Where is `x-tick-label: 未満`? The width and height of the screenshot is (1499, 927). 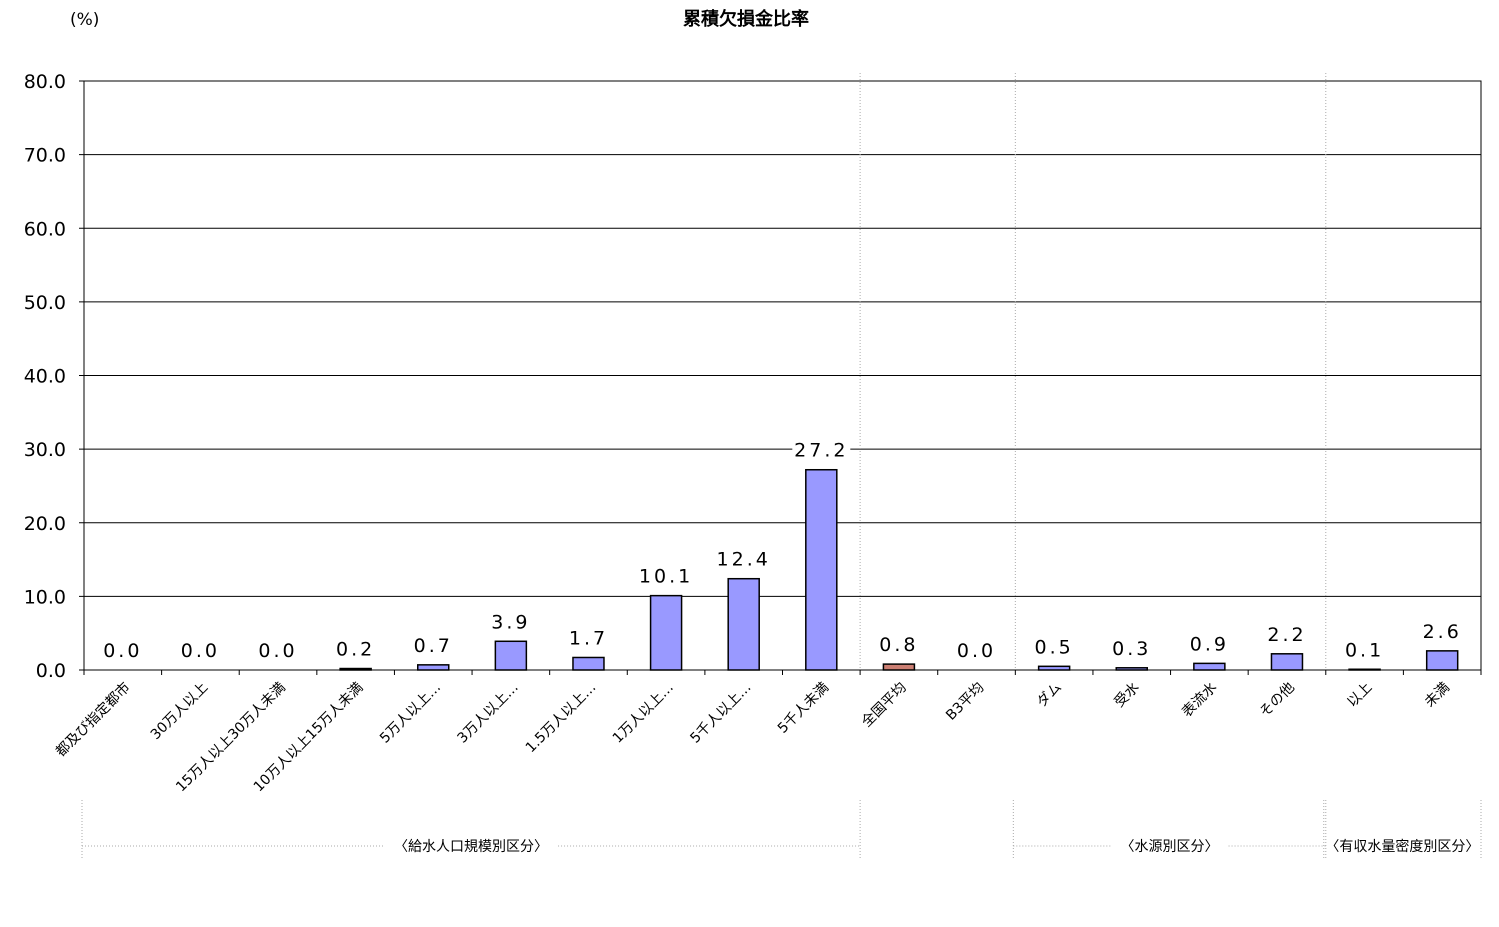
x-tick-label: 未満 is located at coordinates (1437, 695).